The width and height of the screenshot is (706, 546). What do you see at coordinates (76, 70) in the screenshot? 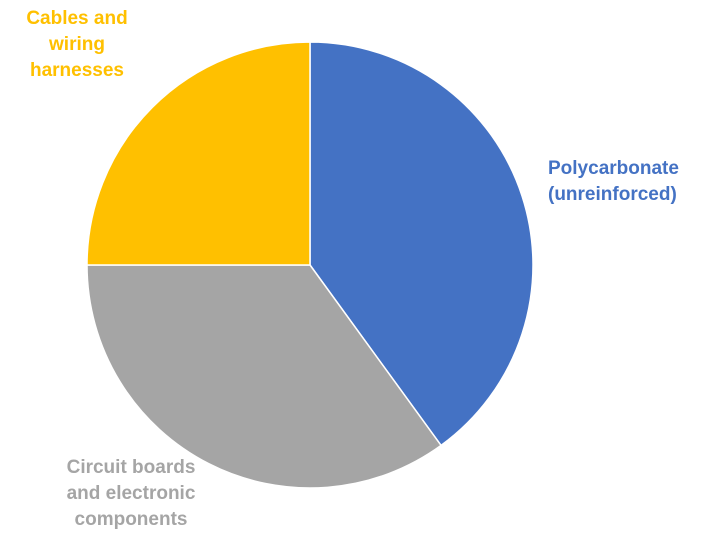
I see `slice-label-line: harnesses` at bounding box center [76, 70].